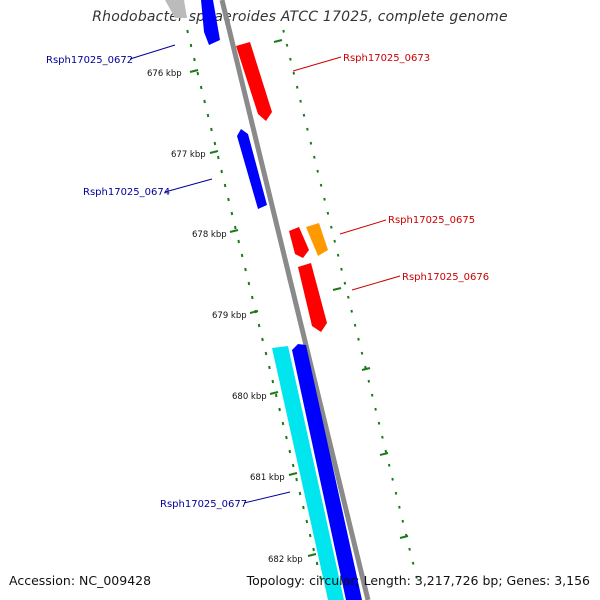 The width and height of the screenshot is (600, 600). Describe the element at coordinates (267, 478) in the screenshot. I see `ruler-label-681: 681 kbp` at that location.